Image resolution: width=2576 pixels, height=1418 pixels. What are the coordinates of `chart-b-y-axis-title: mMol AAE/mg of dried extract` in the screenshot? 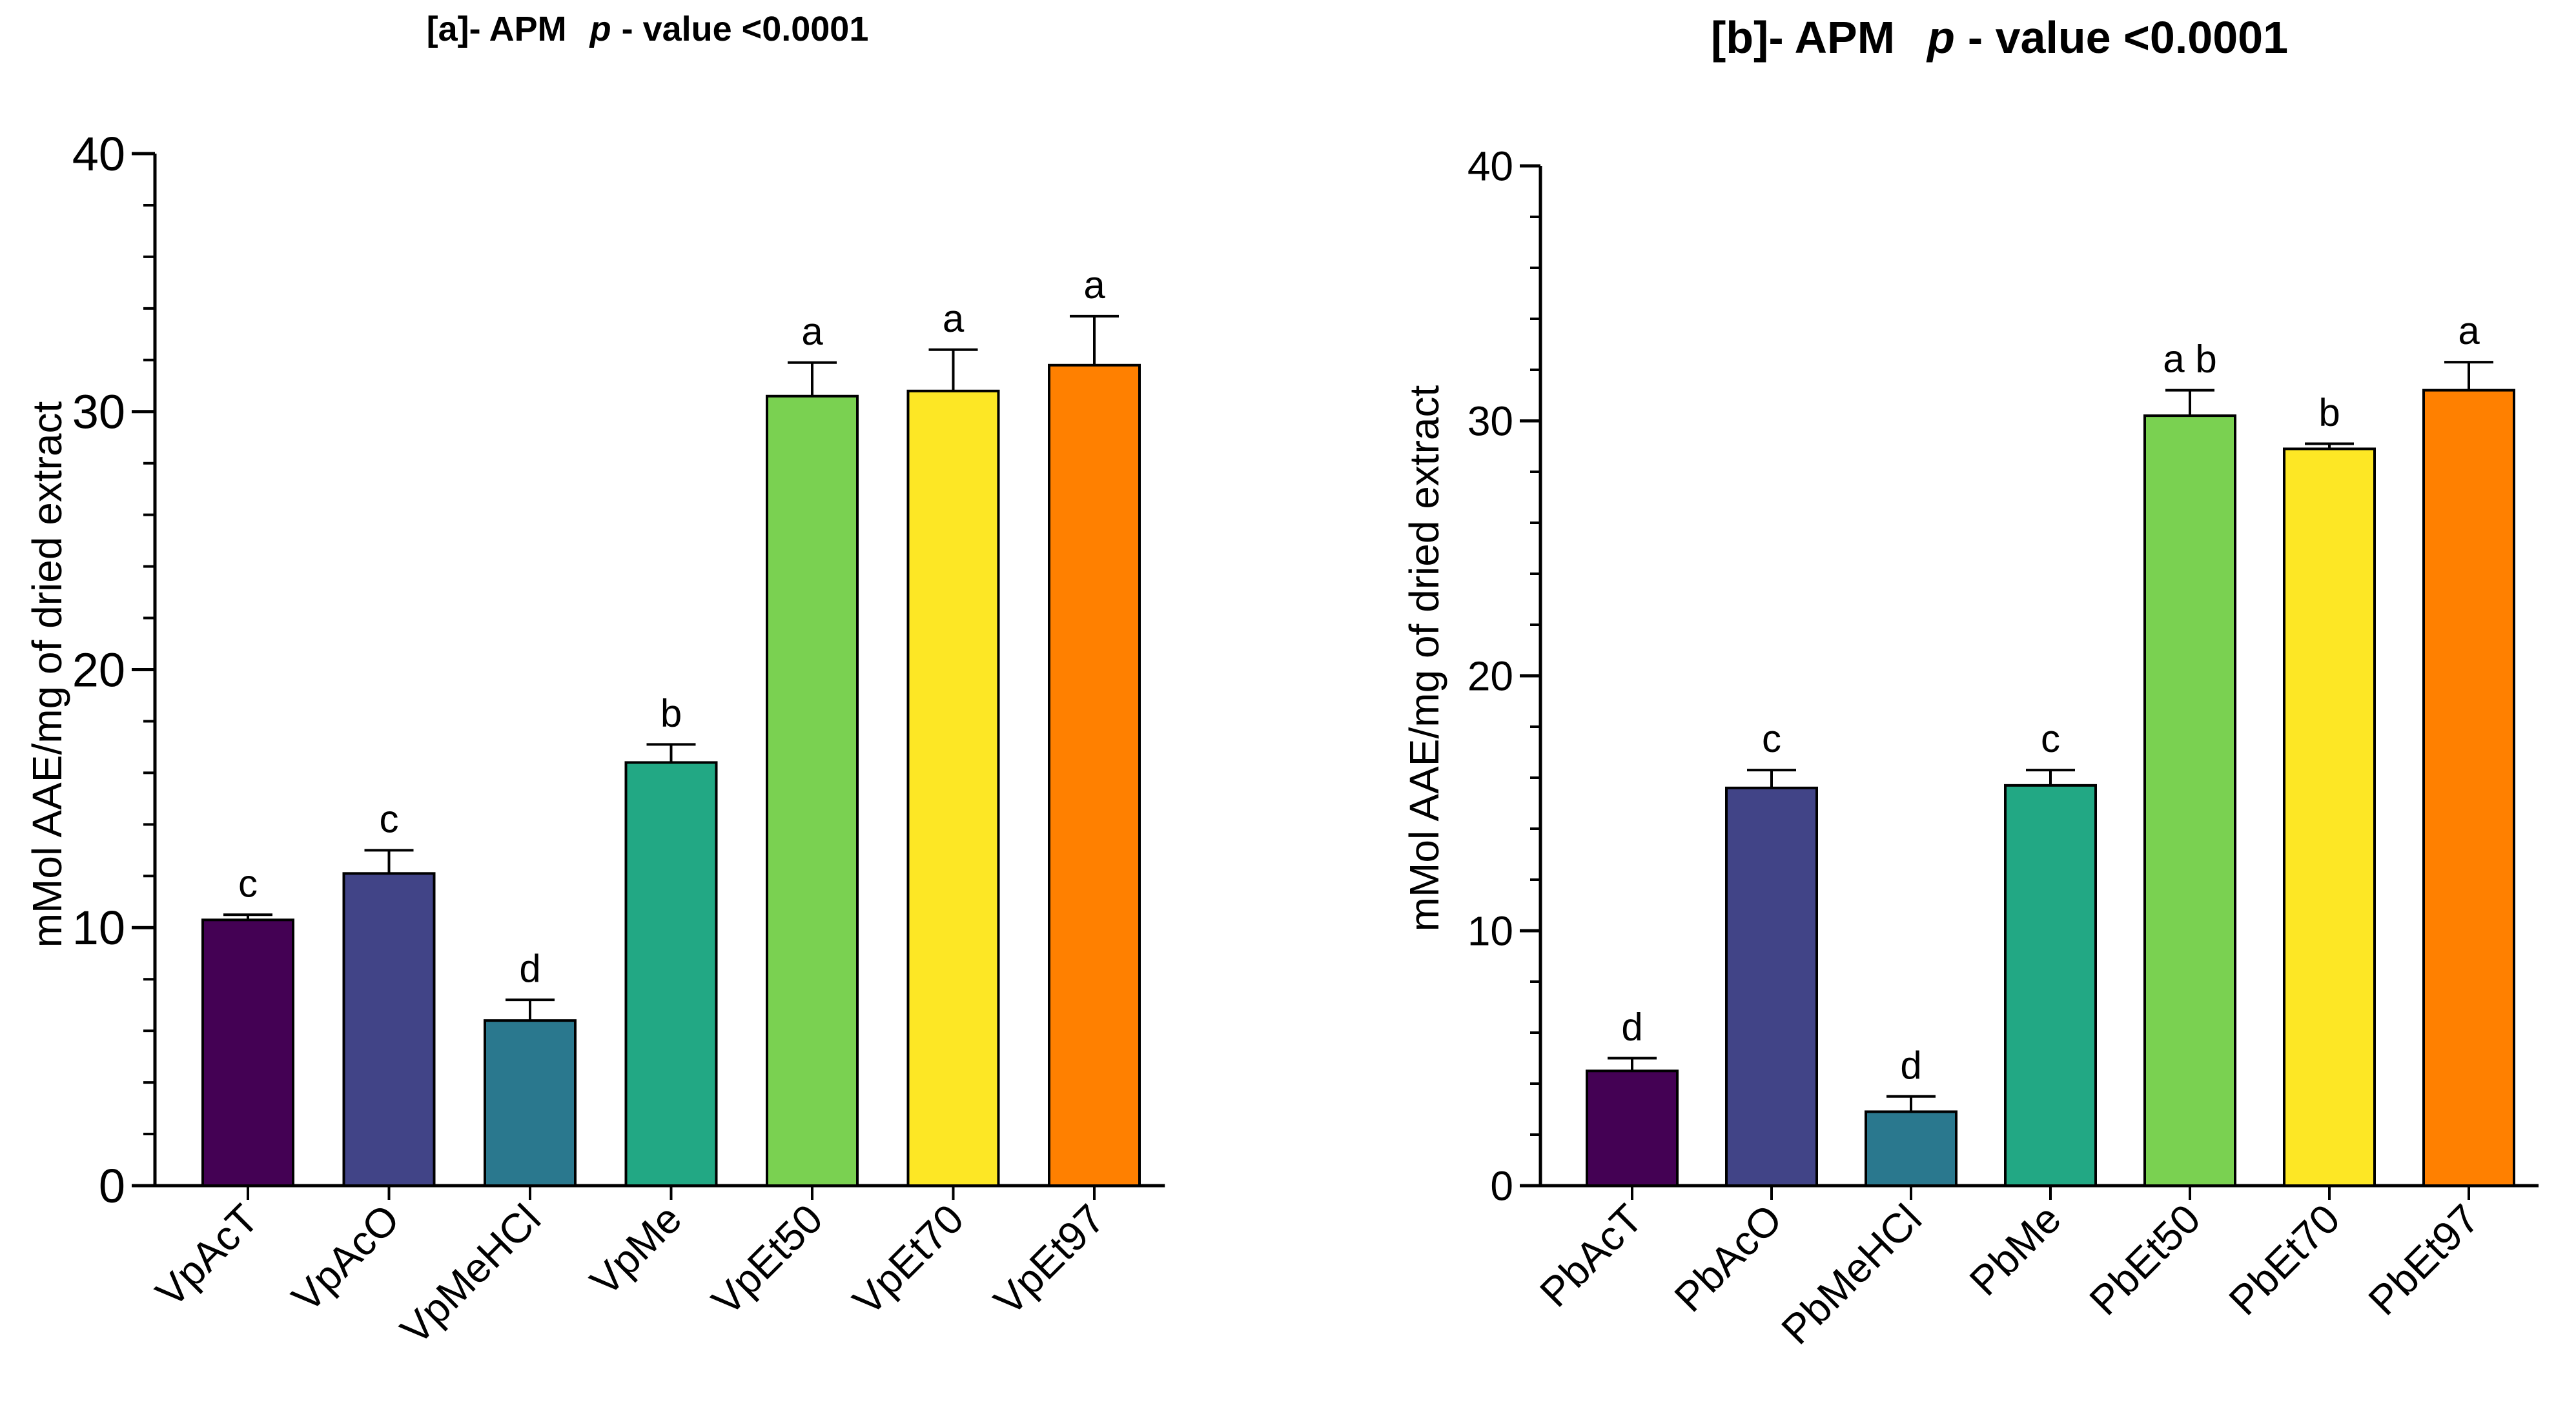 It's located at (1424, 658).